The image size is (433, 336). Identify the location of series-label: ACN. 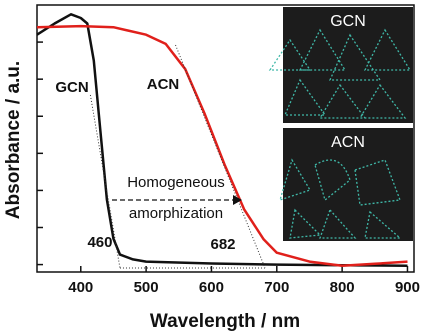
(163, 84).